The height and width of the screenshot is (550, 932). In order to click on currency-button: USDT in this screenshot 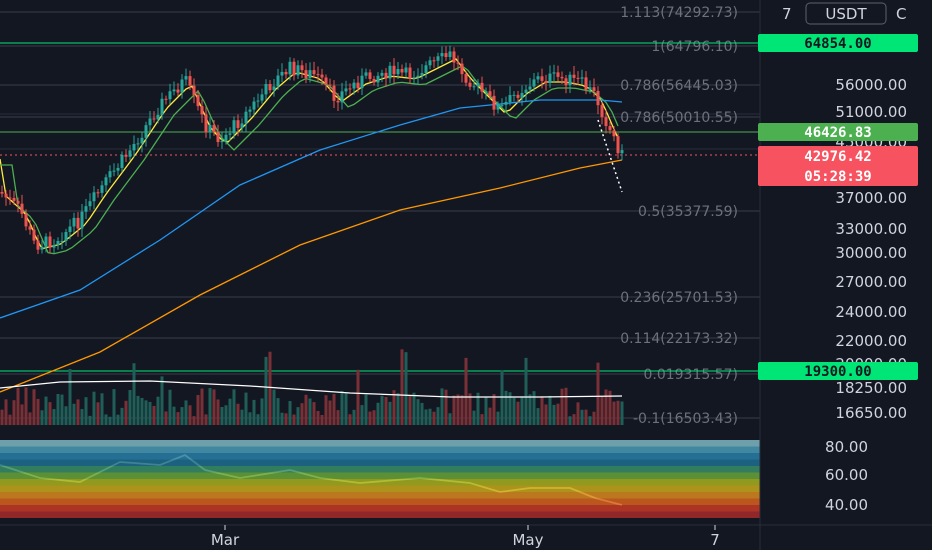, I will do `click(846, 13)`.